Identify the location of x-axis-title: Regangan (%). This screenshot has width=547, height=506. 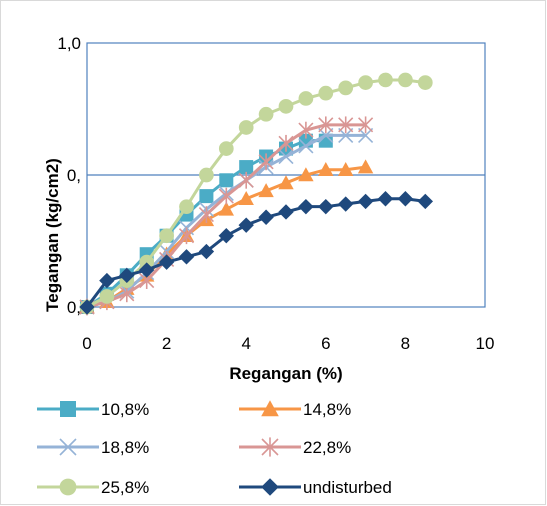
(285, 373).